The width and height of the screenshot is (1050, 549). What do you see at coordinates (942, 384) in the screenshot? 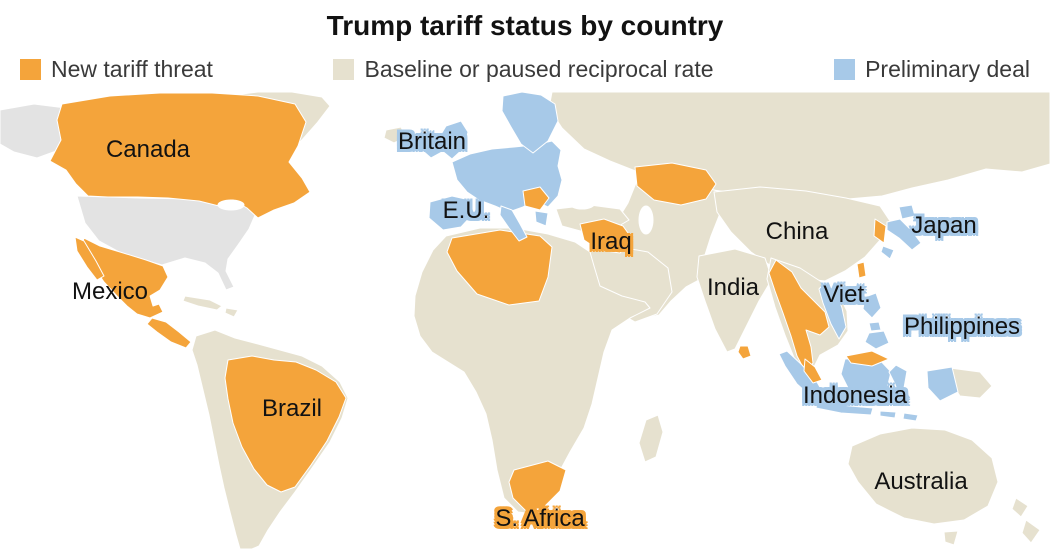
I see `indonesia-west-papua-shape` at bounding box center [942, 384].